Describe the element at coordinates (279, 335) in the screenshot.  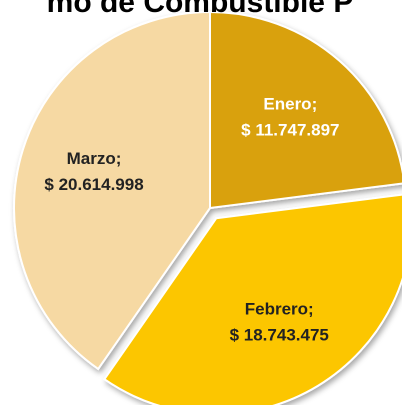
I see `data-label-value: $ 18.743.475` at that location.